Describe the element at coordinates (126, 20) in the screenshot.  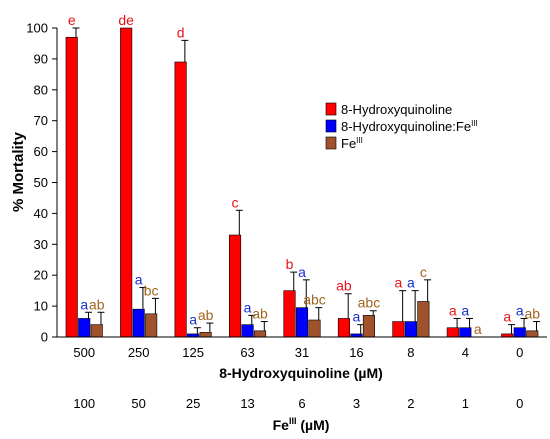
I see `significance-letter: de` at that location.